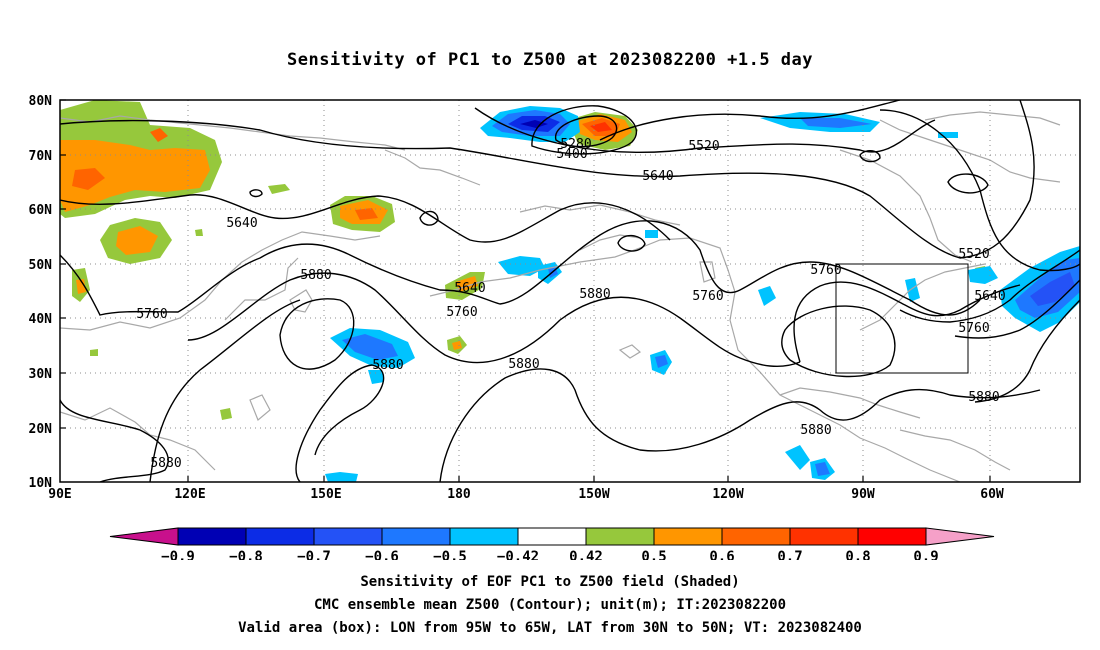 The image size is (1100, 650). Describe the element at coordinates (925, 554) in the screenshot. I see `colorbar-tick-label: 0.9` at that location.